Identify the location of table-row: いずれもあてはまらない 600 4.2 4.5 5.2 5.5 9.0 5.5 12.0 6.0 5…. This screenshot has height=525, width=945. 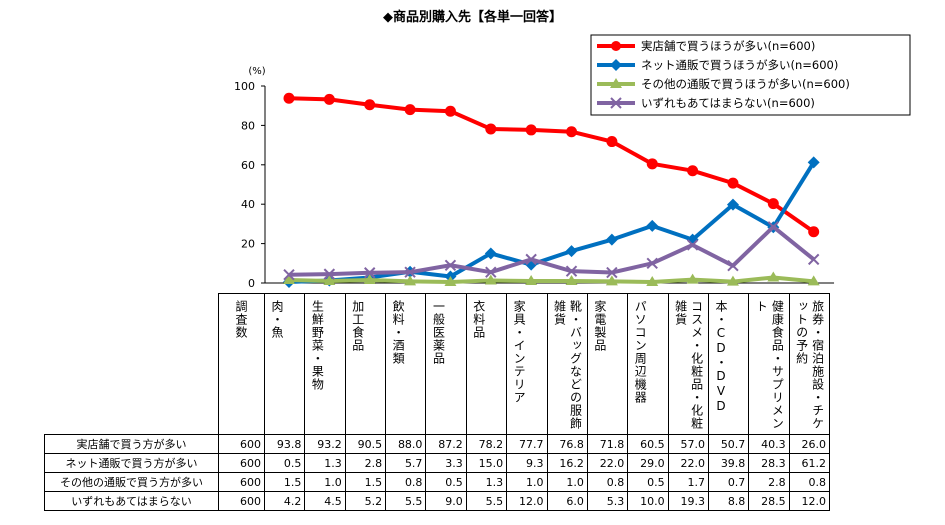
(437, 501).